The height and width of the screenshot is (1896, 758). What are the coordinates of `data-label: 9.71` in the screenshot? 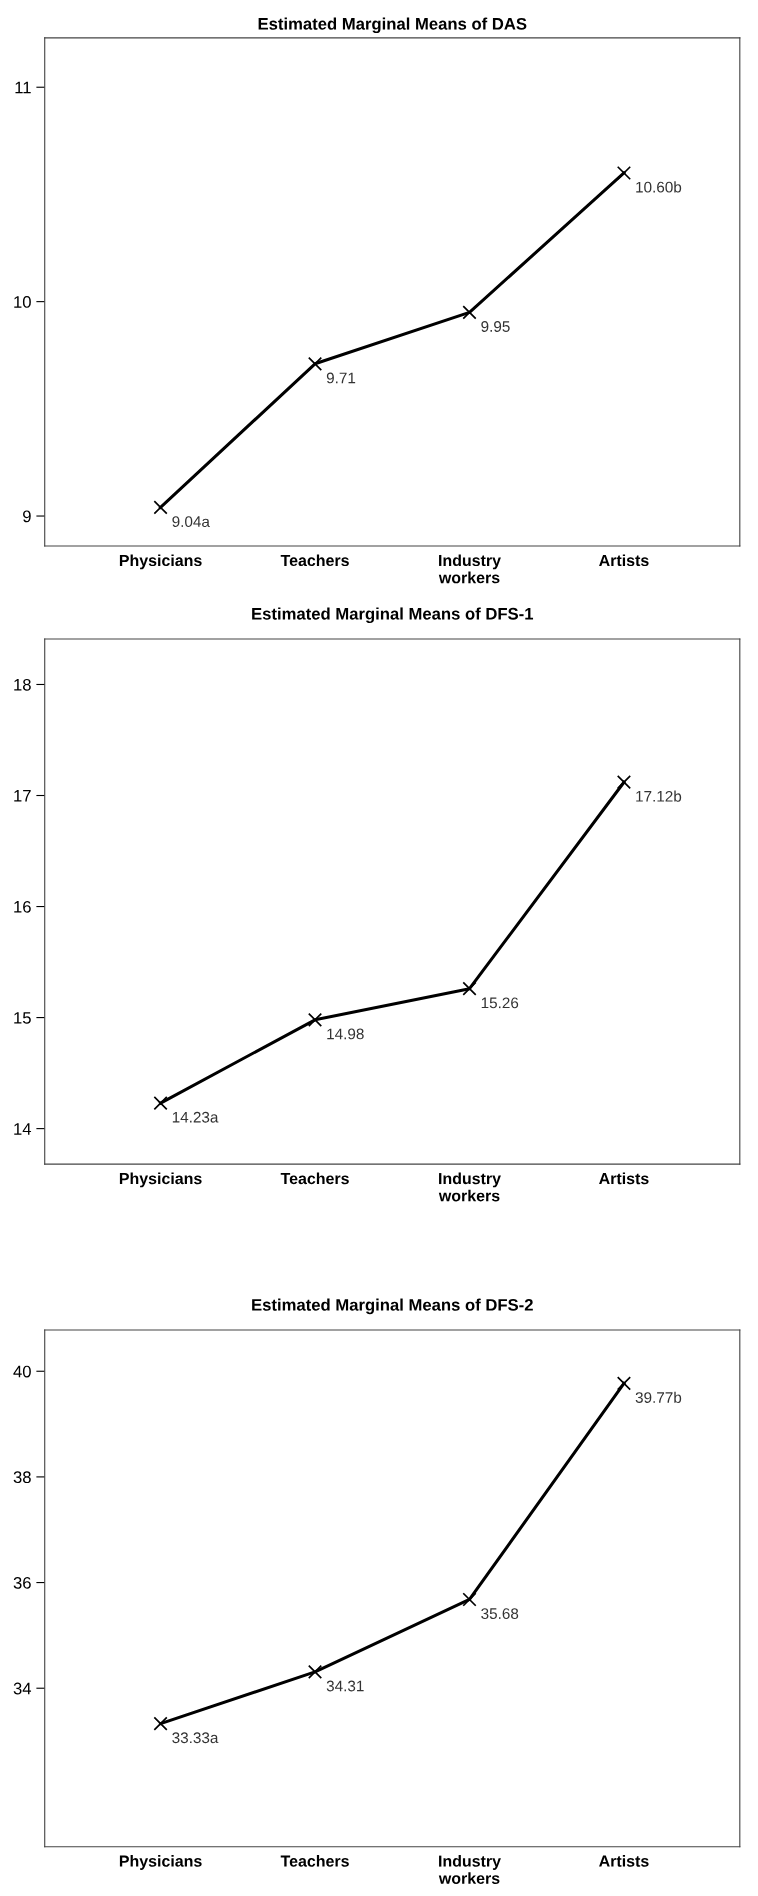 It's located at (341, 378).